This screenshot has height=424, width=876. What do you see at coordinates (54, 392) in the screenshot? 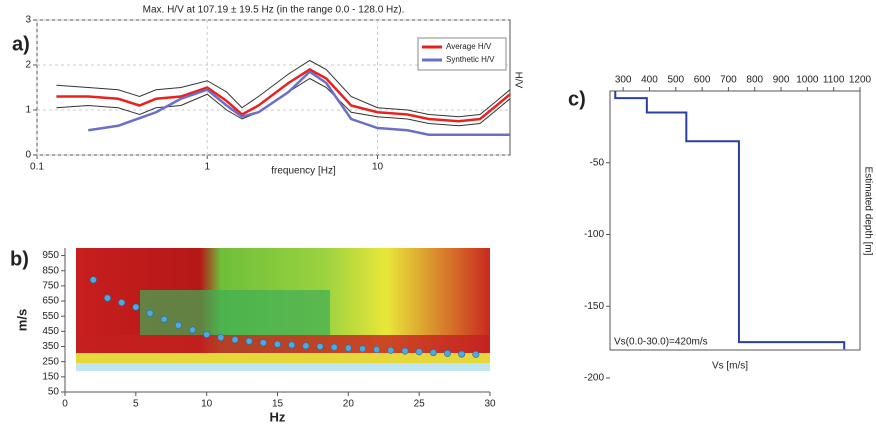
I see `y-tick-label: 50` at bounding box center [54, 392].